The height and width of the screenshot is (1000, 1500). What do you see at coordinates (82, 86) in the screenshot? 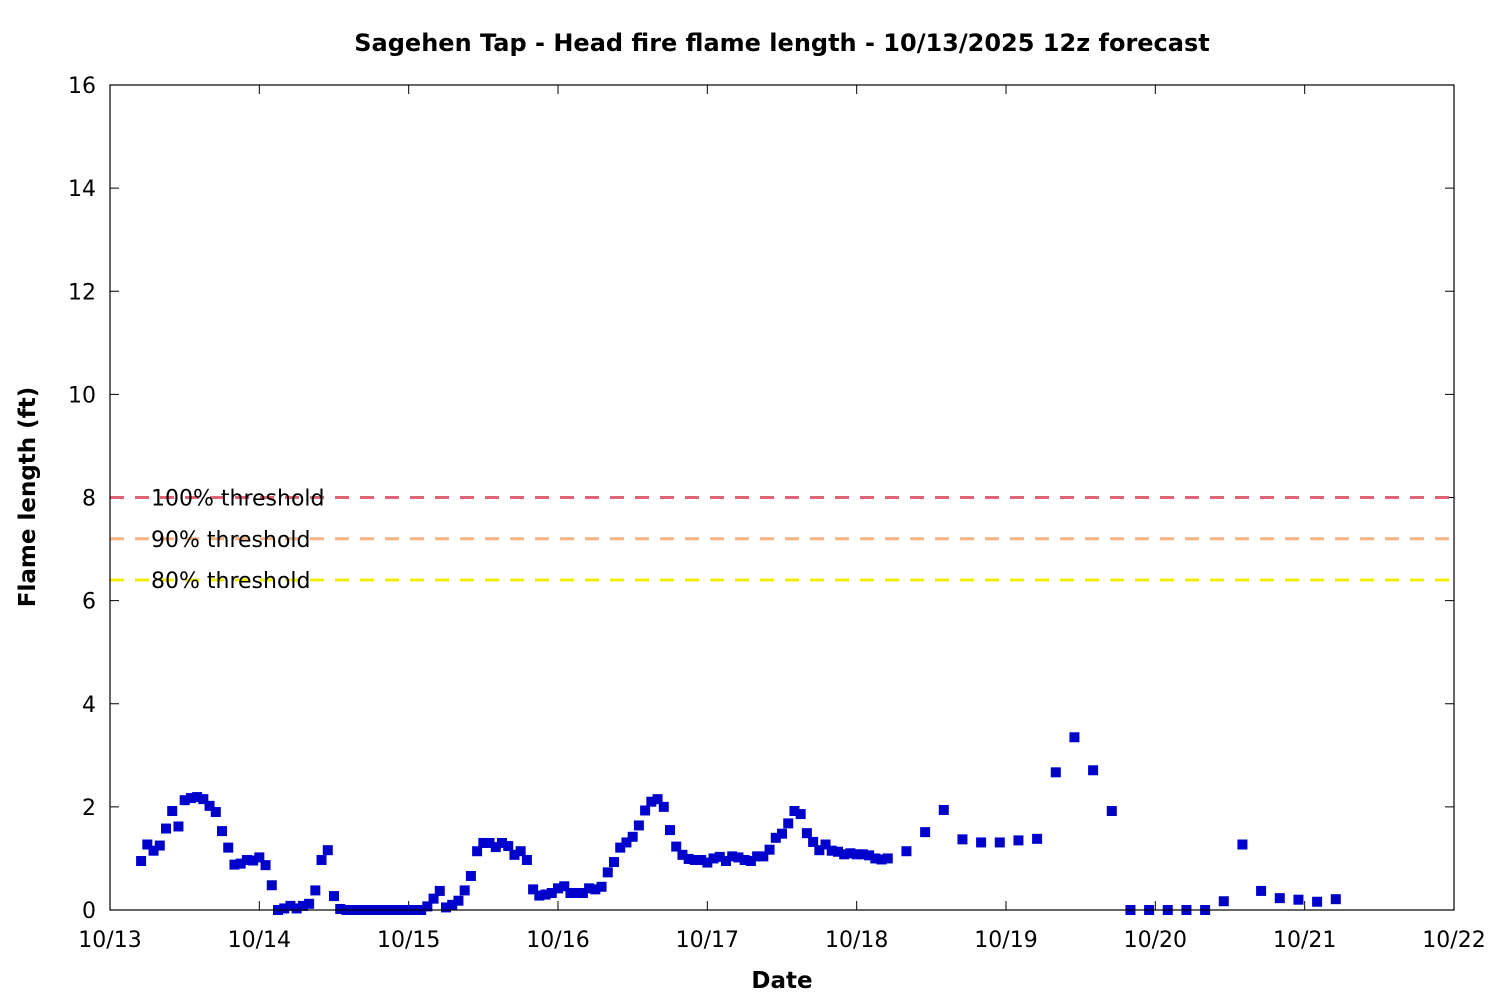
I see `y-tick-label: 16` at bounding box center [82, 86].